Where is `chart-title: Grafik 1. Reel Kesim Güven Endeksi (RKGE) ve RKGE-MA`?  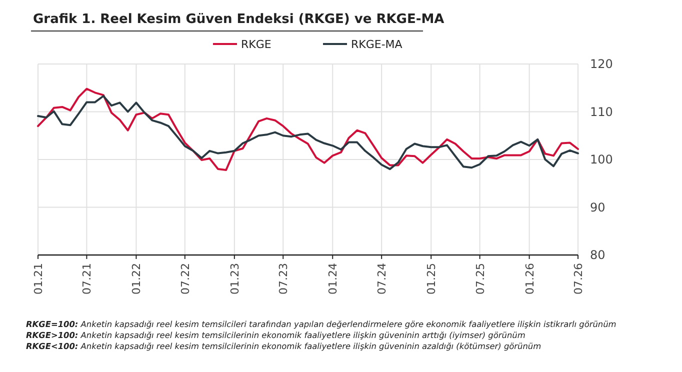
chart-title: Grafik 1. Reel Kesim Güven Endeksi (RKGE) ve RKGE-MA is located at coordinates (238, 19).